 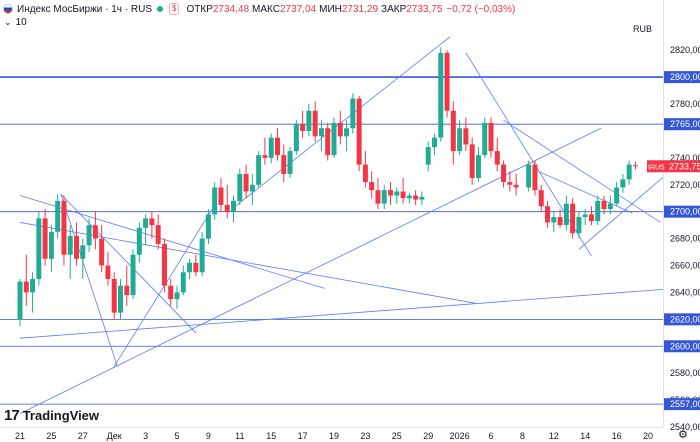 I want to click on currency-label: RUB, so click(x=642, y=29).